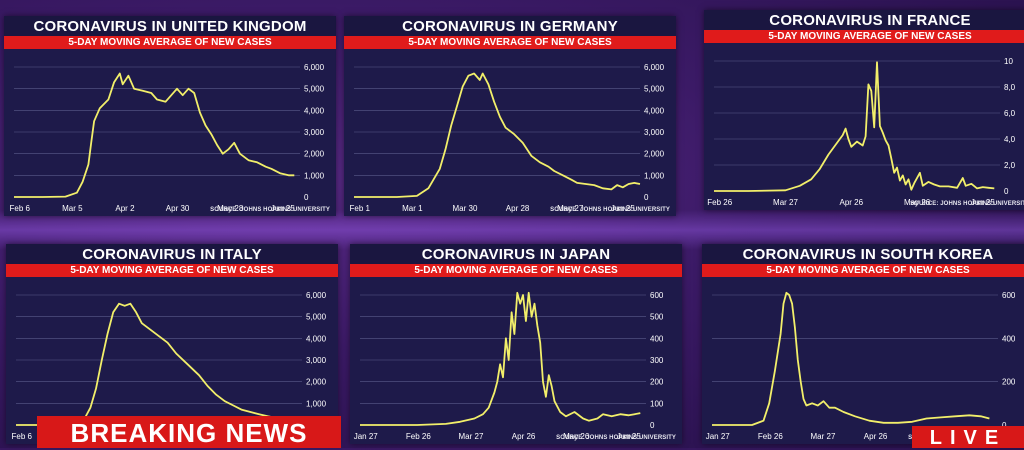 The height and width of the screenshot is (450, 1024). I want to click on x-tick-label: Apr 30, so click(178, 208).